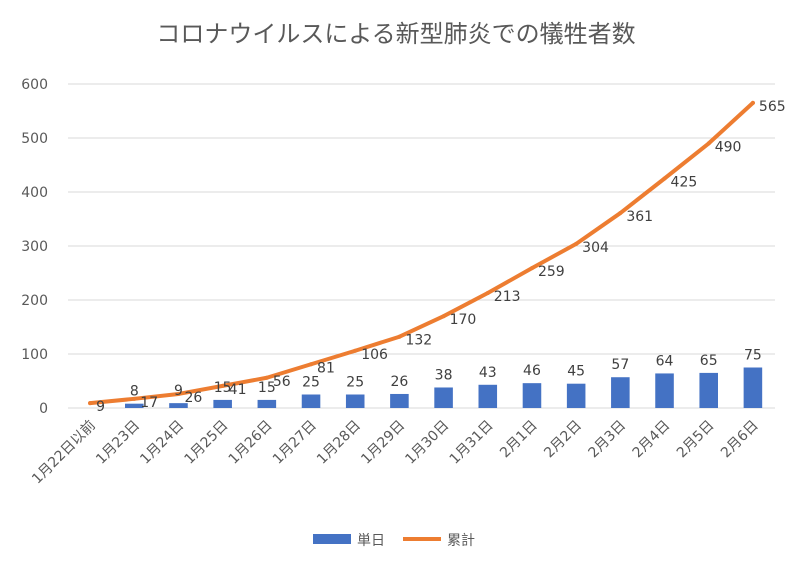  Describe the element at coordinates (118, 443) in the screenshot. I see `x-tick-label: 1月23日` at that location.